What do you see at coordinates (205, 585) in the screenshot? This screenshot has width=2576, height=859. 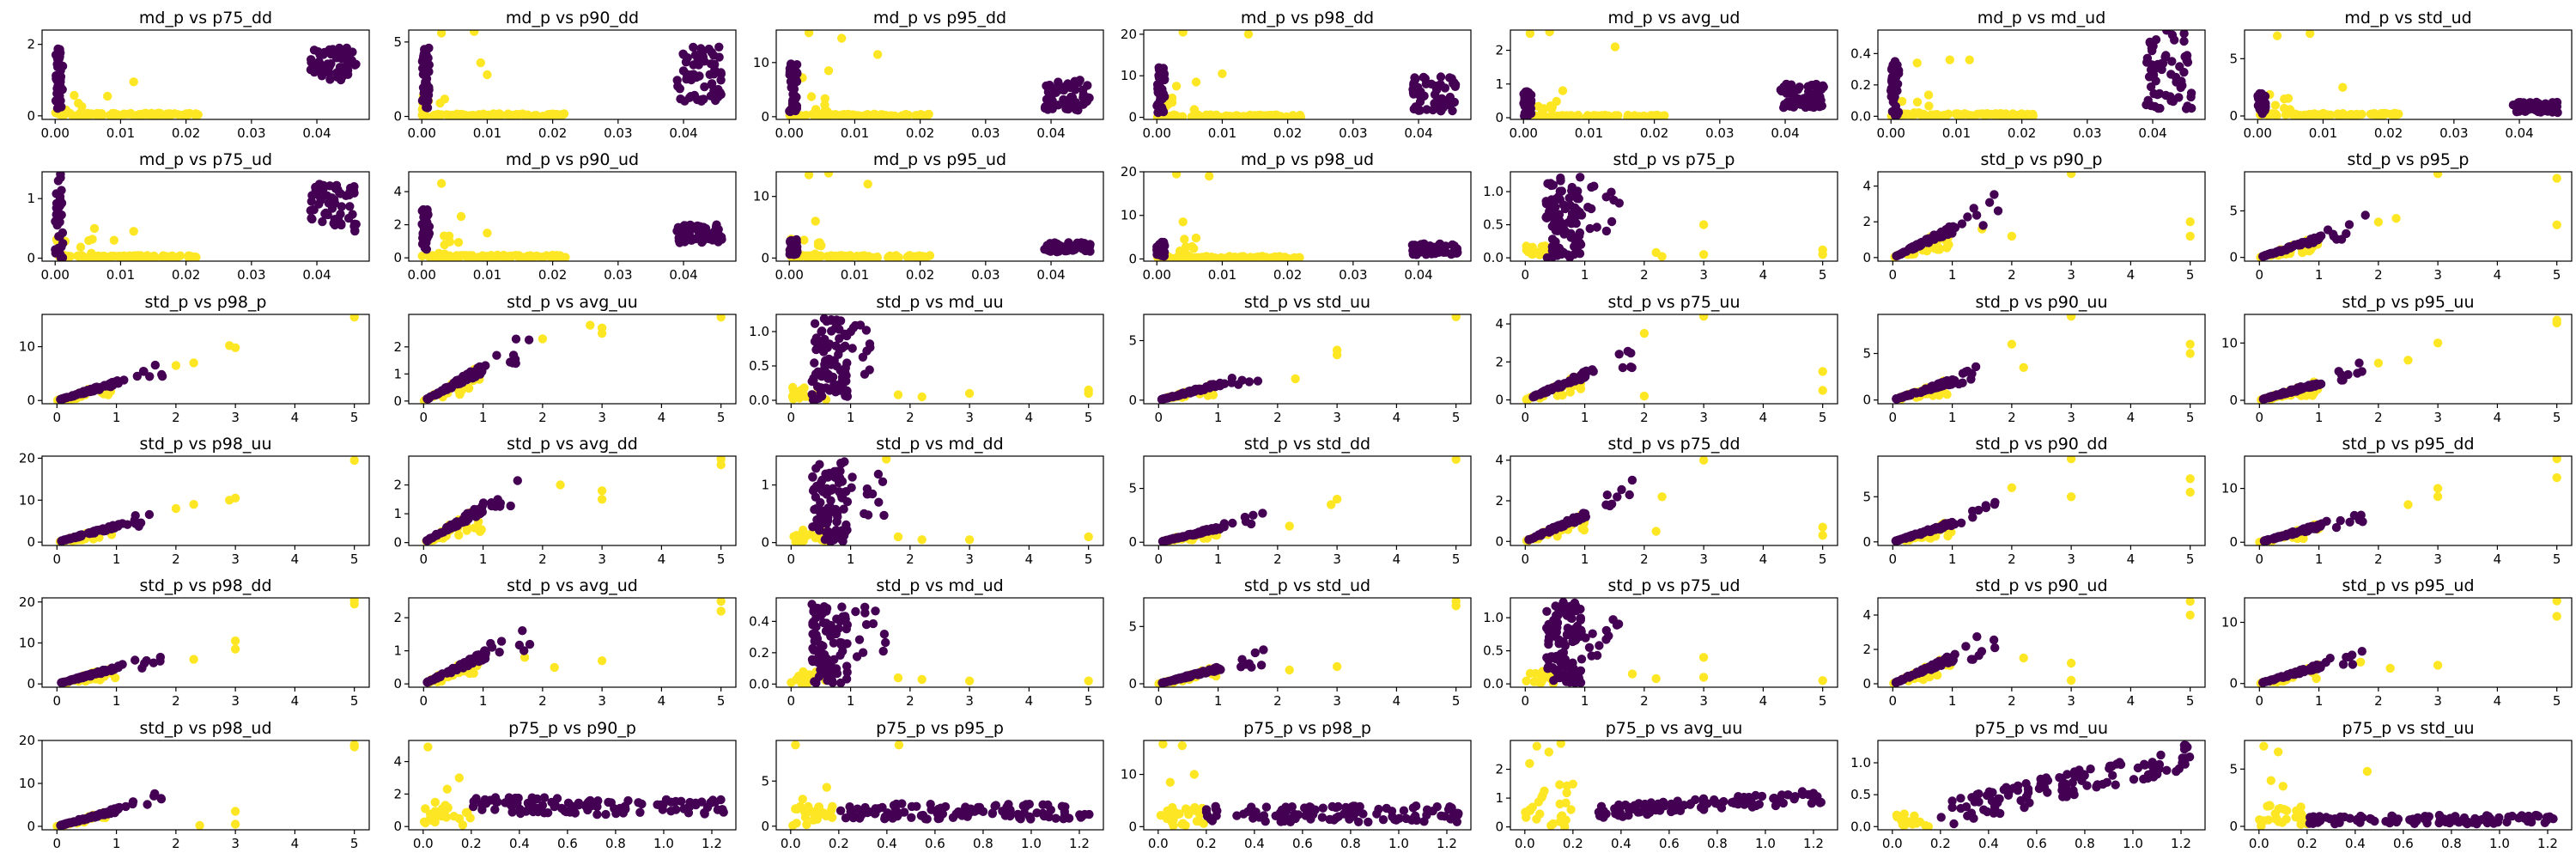 I see `panel-title: std_p vs p98_dd` at bounding box center [205, 585].